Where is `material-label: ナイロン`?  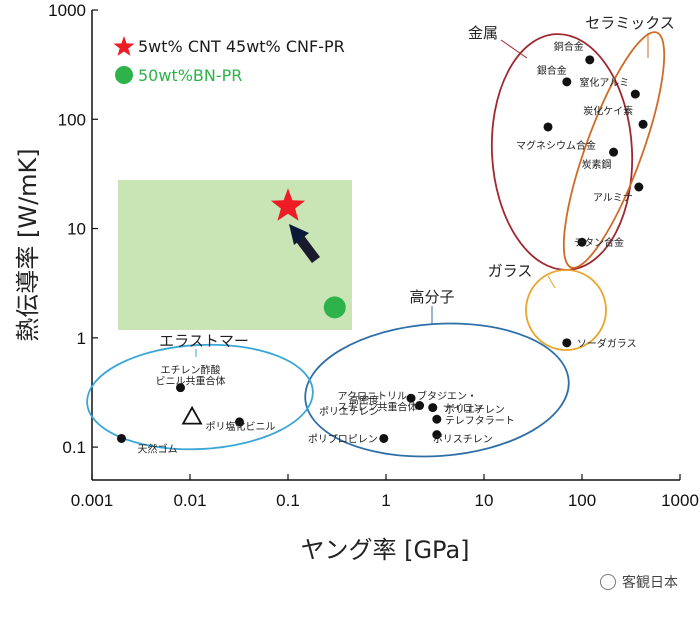
material-label: ナイロン is located at coordinates (463, 409).